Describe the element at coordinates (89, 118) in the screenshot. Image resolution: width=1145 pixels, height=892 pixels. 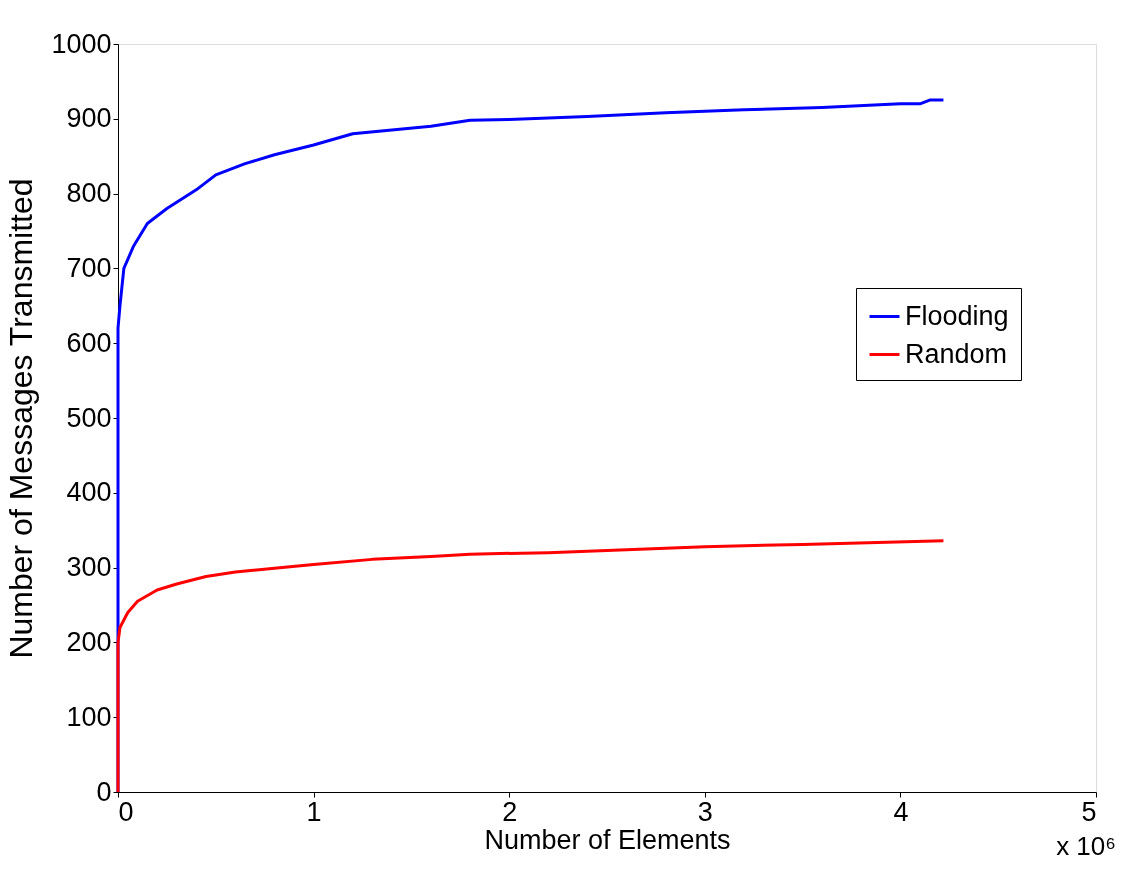
I see `y-tick-label: 900` at that location.